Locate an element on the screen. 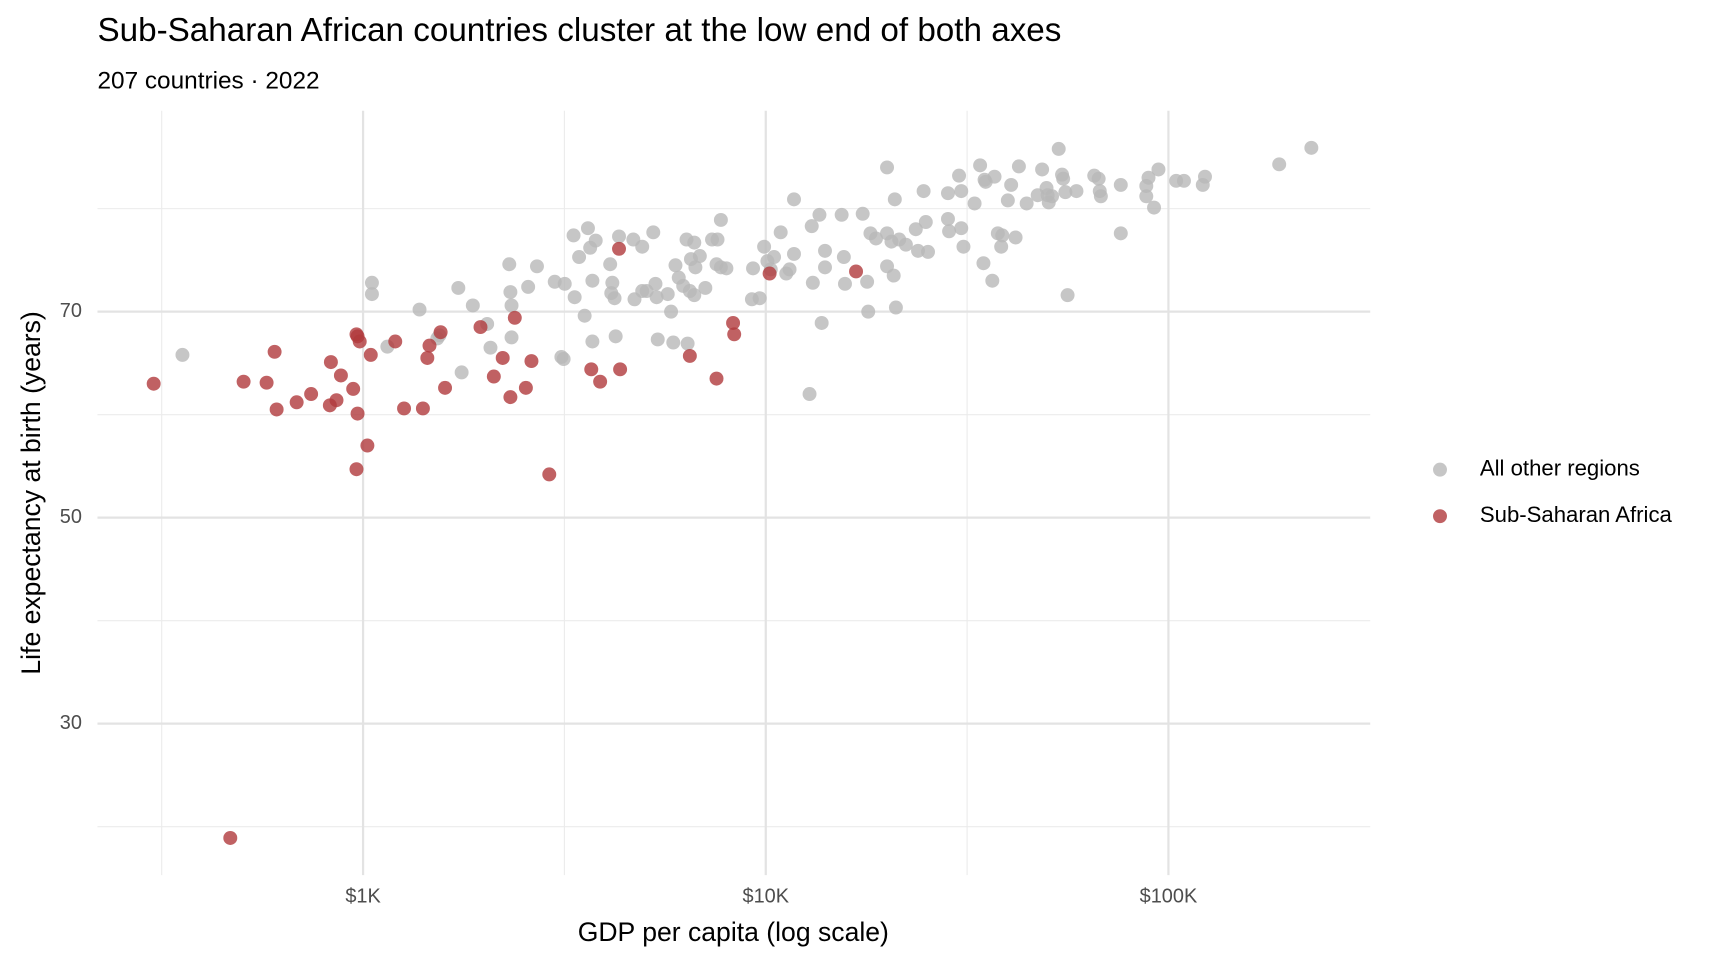 This screenshot has height=960, width=1728. y-tick-label: 30 is located at coordinates (71, 723).